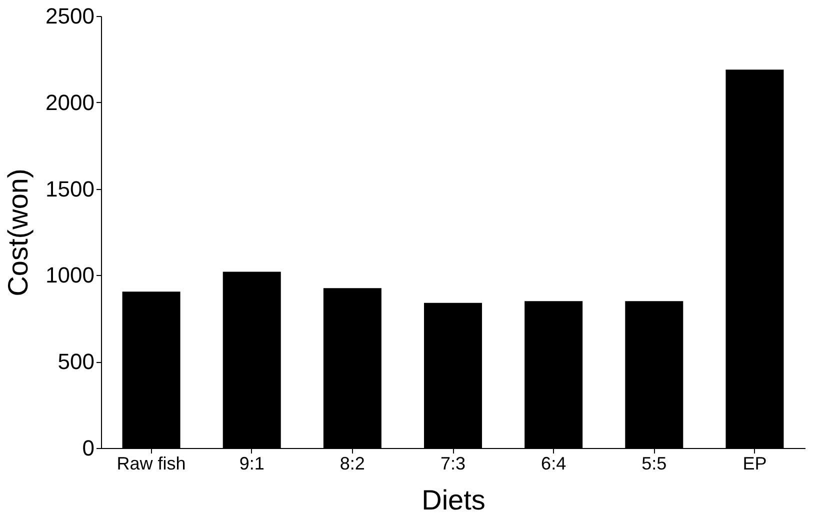 The image size is (826, 532). I want to click on y-tick-label: 2500, so click(70, 16).